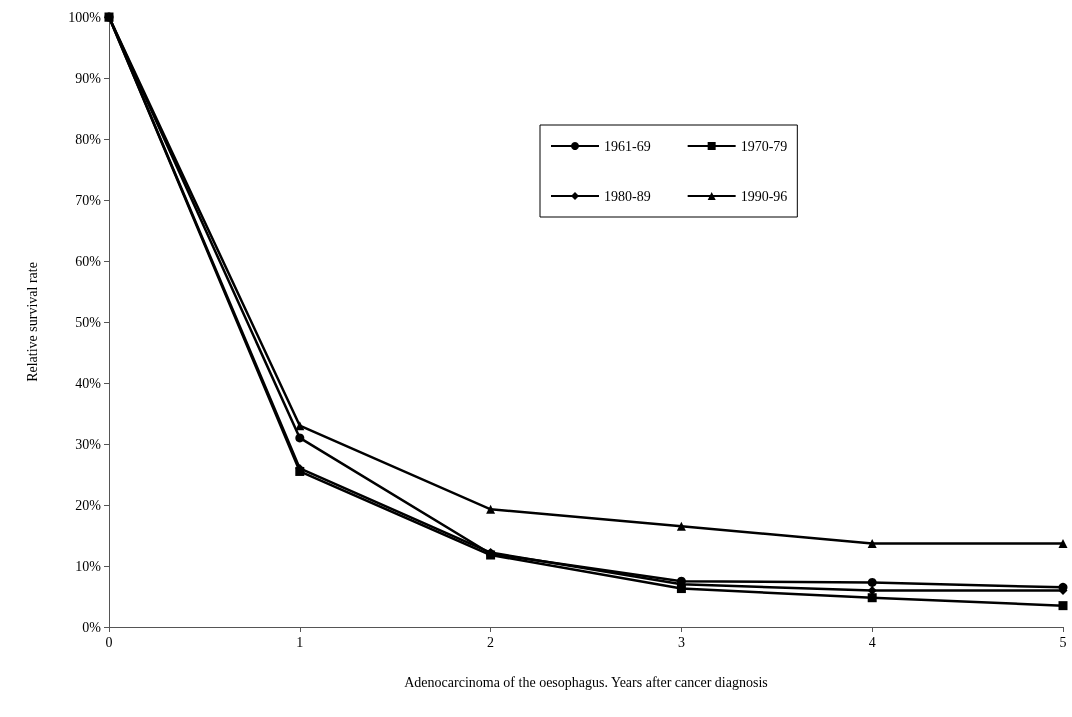 This screenshot has width=1072, height=717. What do you see at coordinates (300, 642) in the screenshot?
I see `x-tick-label: 1` at bounding box center [300, 642].